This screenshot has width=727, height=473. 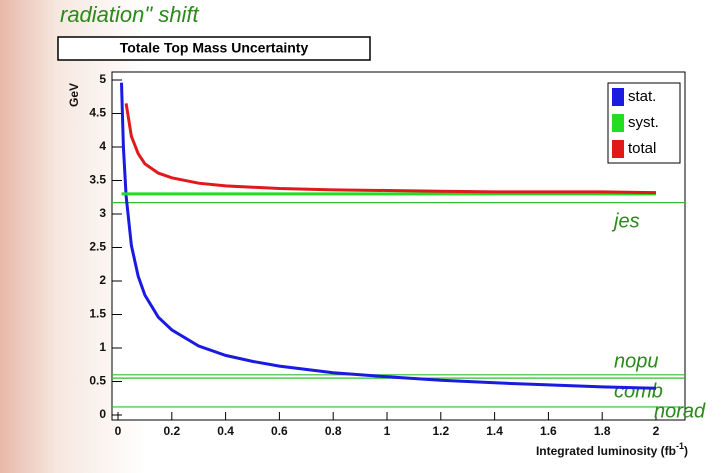 What do you see at coordinates (279, 431) in the screenshot?
I see `x-tick-label: 0.6` at bounding box center [279, 431].